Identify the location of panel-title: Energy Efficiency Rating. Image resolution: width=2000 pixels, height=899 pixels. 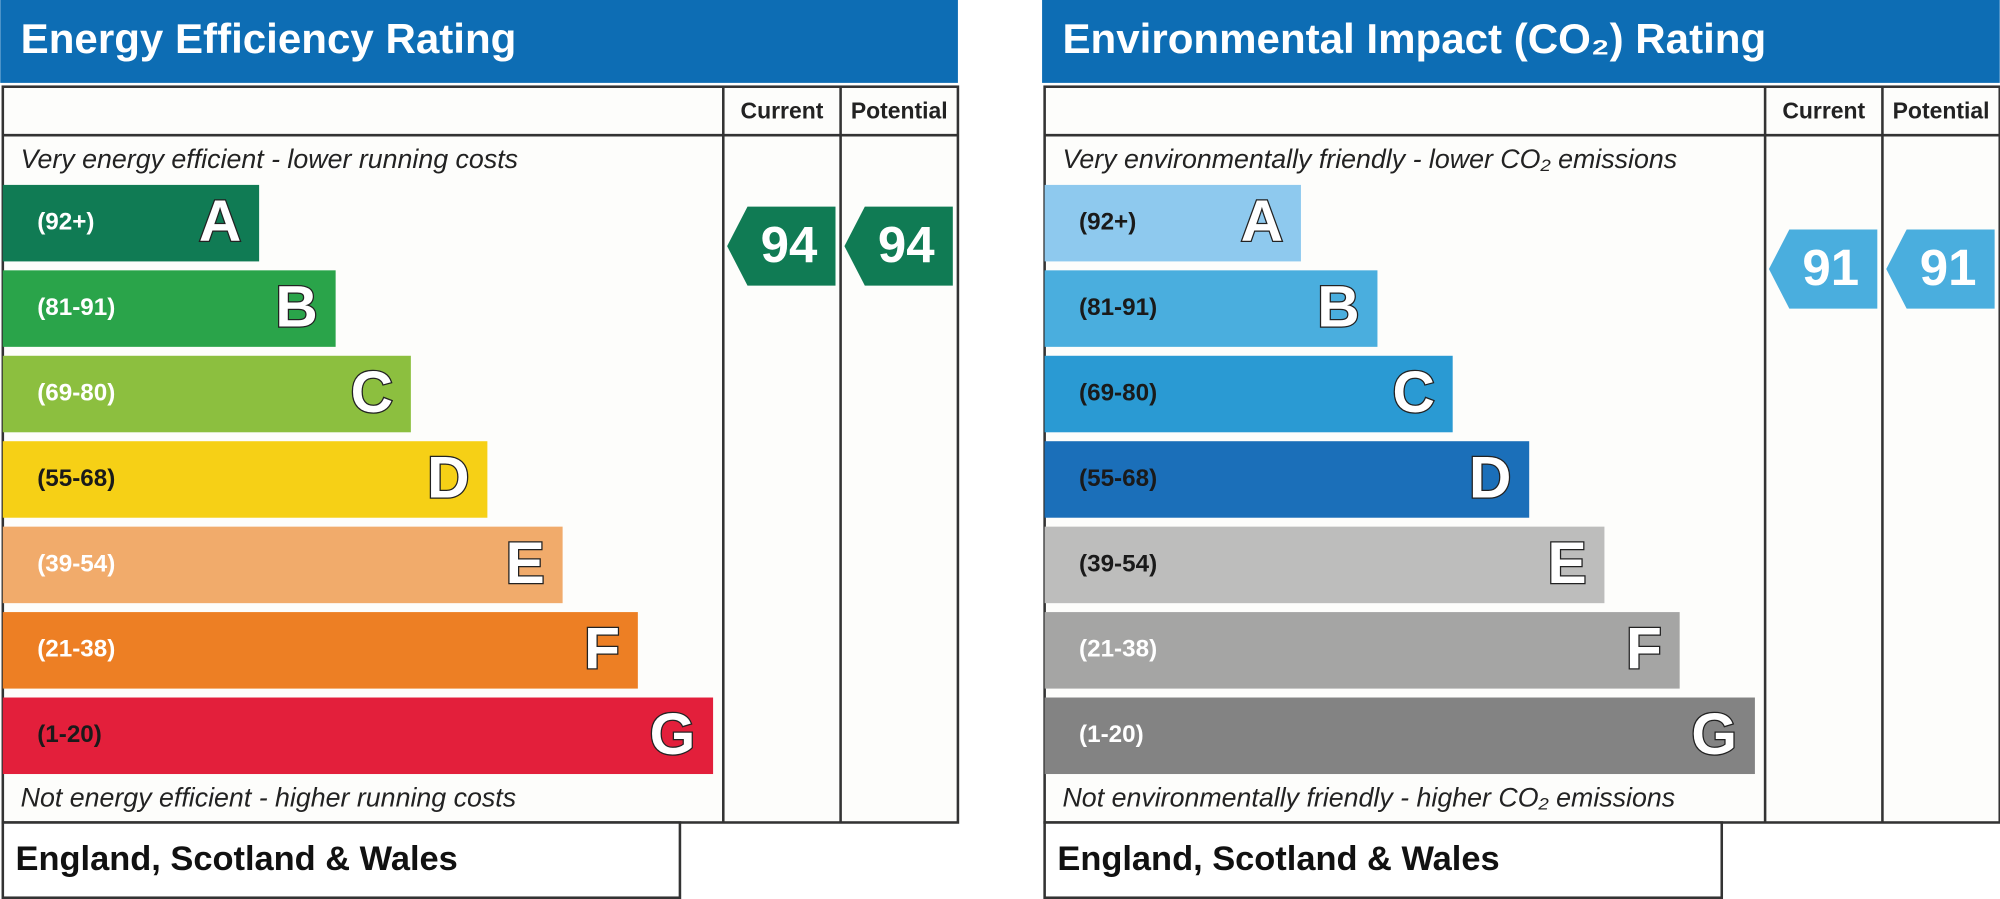
(269, 38).